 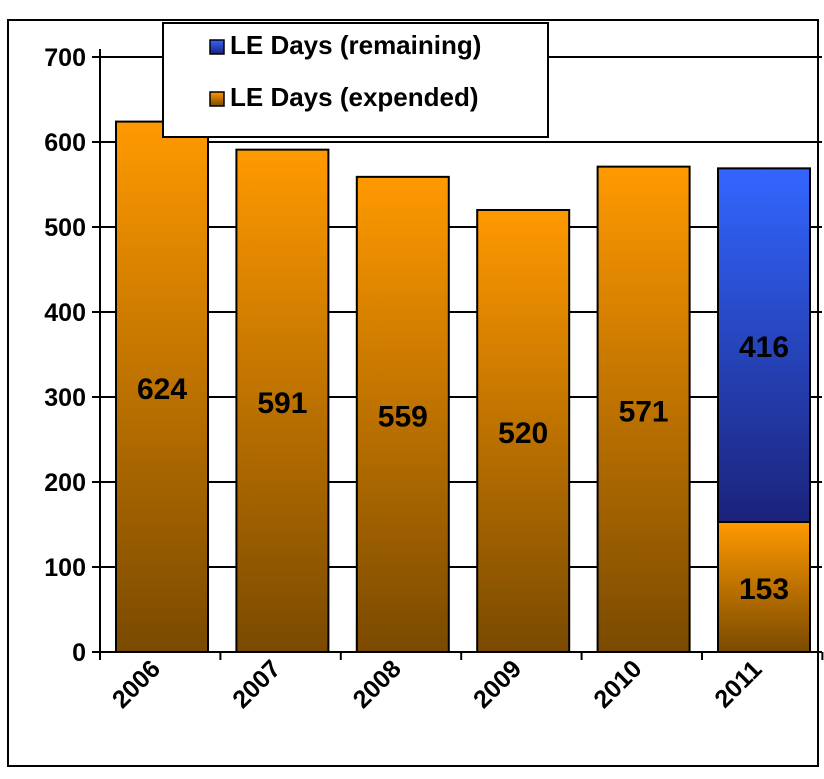 I want to click on legend-label: LE Days (expended), so click(x=354, y=97).